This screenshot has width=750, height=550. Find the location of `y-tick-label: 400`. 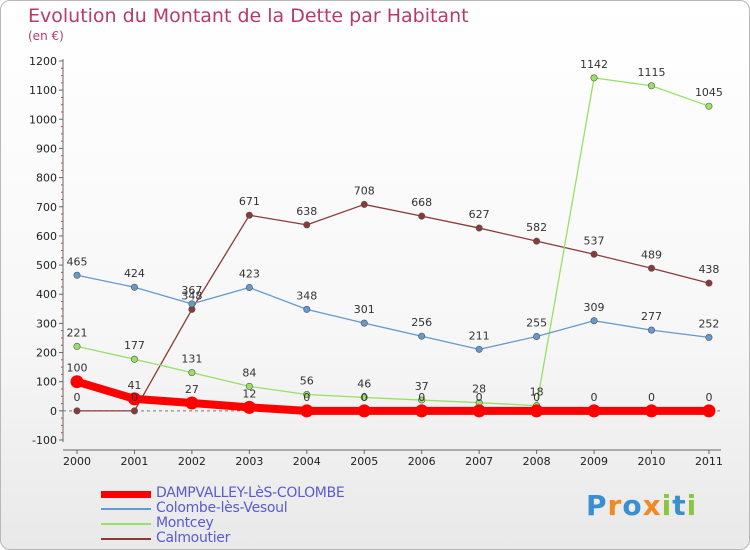

y-tick-label: 400 is located at coordinates (46, 294).